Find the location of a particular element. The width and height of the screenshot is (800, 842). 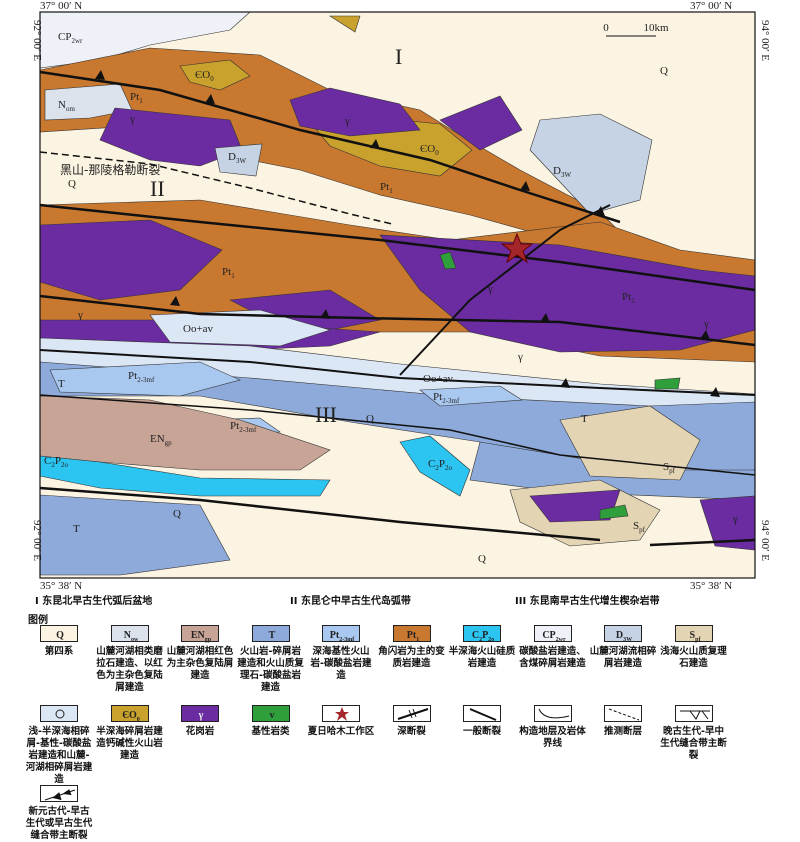

legend-label: 深海基性火山岩-碳酸盐岩建造 is located at coordinates (341, 663).